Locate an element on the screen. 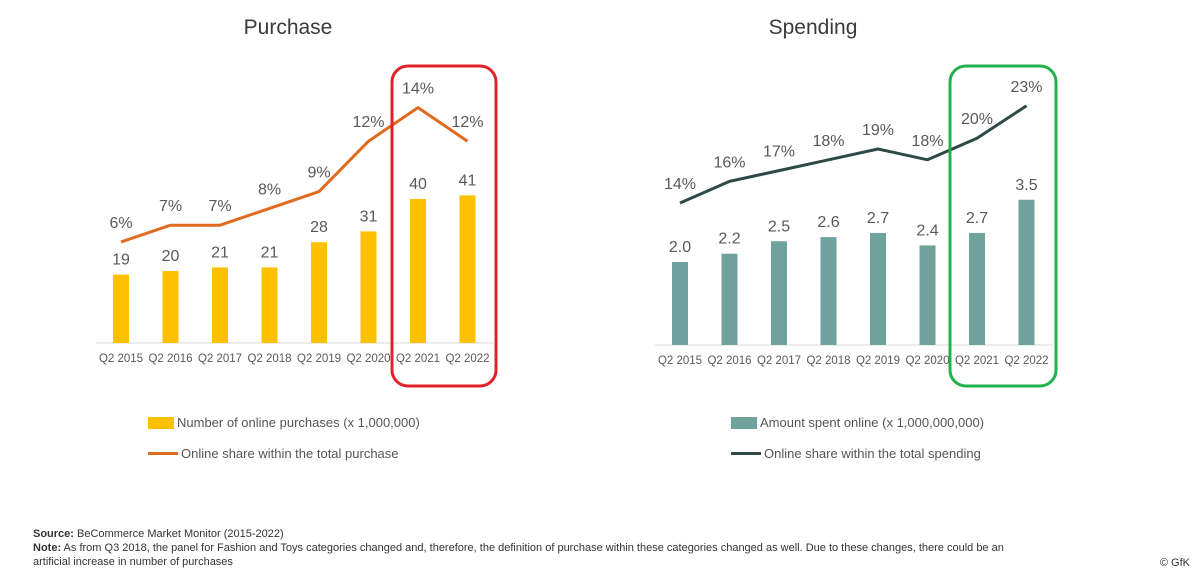 The width and height of the screenshot is (1200, 582). spending-legend-bars: Amount spent online (x 1,000,000,000) is located at coordinates (857, 422).